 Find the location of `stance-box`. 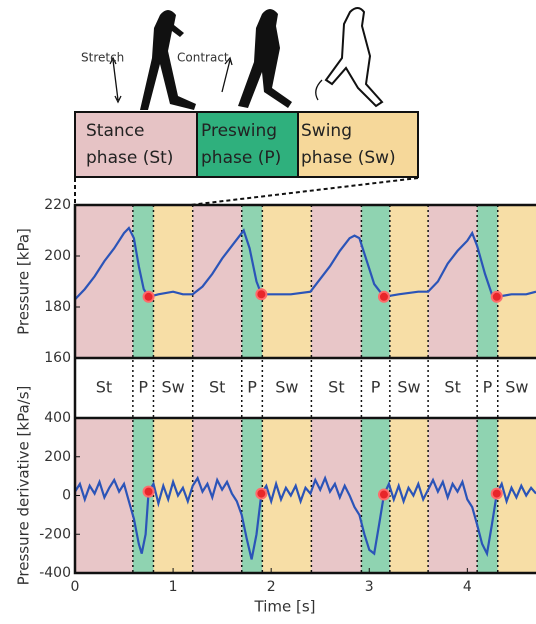

stance-box is located at coordinates (136, 144).